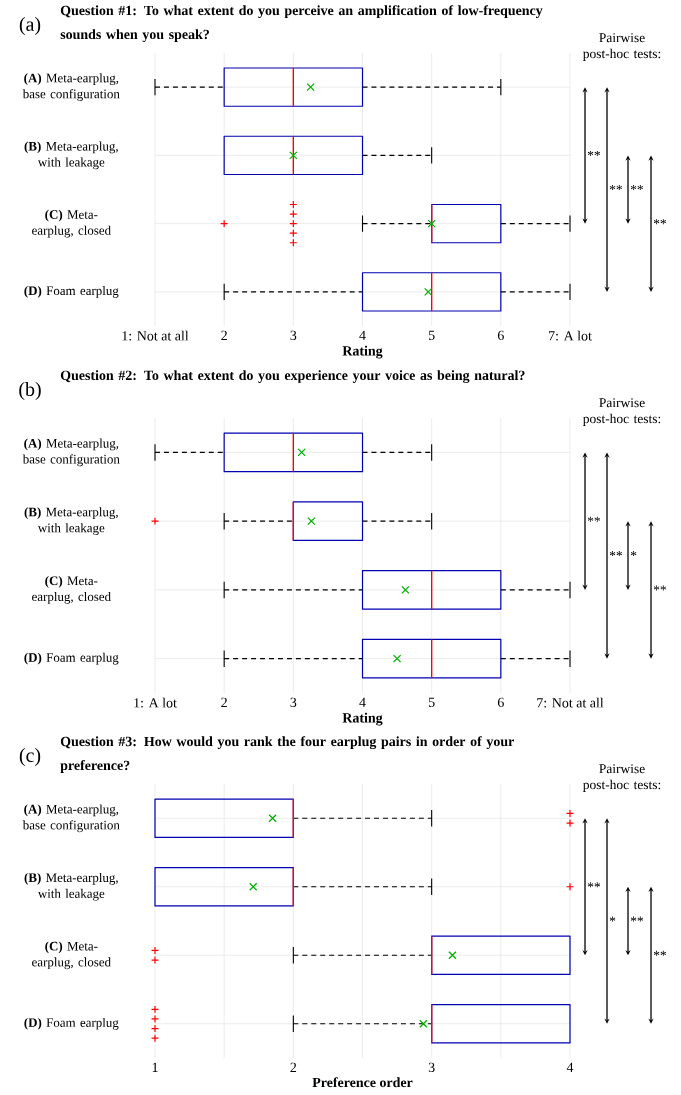 The height and width of the screenshot is (1095, 681). I want to click on x-tick-label: 1, so click(155, 1067).